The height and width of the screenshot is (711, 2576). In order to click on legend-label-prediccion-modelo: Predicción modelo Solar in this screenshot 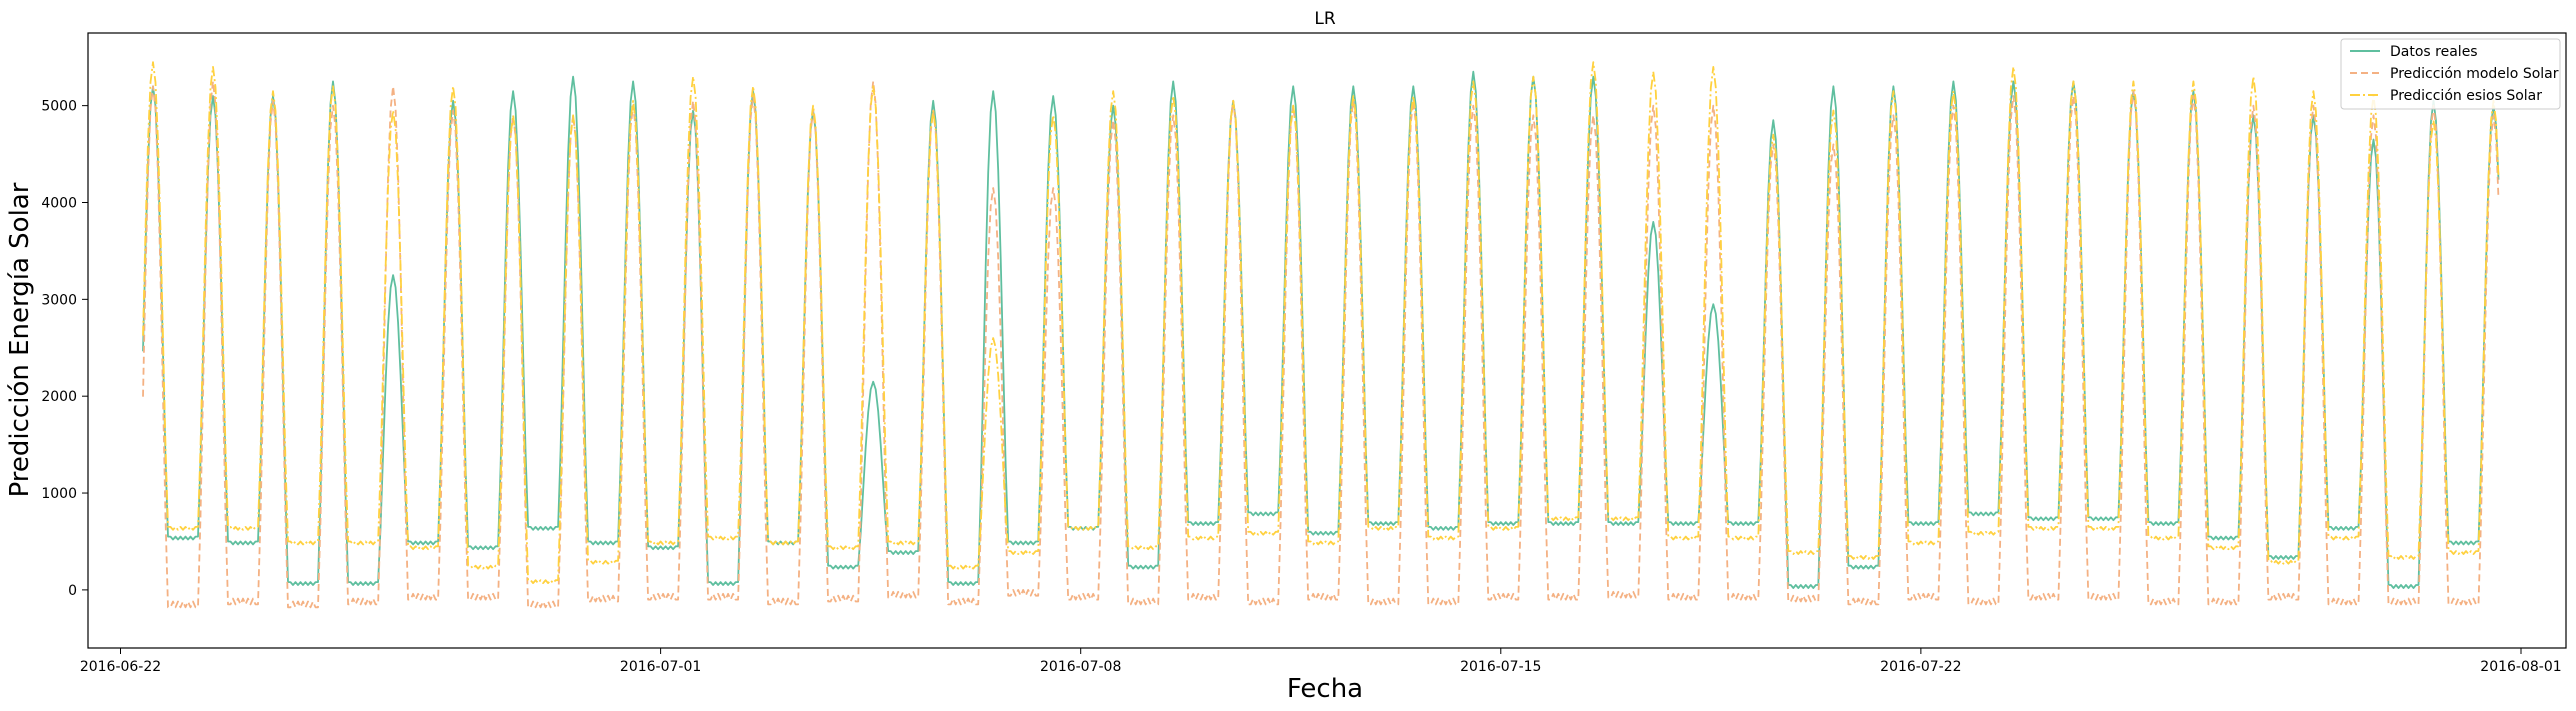, I will do `click(2474, 74)`.